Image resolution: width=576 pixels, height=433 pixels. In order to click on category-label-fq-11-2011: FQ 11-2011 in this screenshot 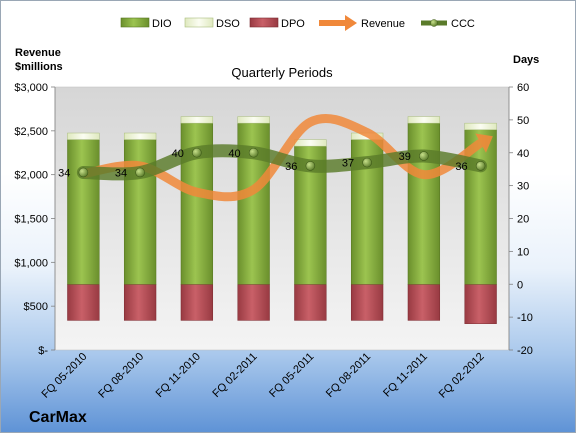, I will do `click(405, 375)`.